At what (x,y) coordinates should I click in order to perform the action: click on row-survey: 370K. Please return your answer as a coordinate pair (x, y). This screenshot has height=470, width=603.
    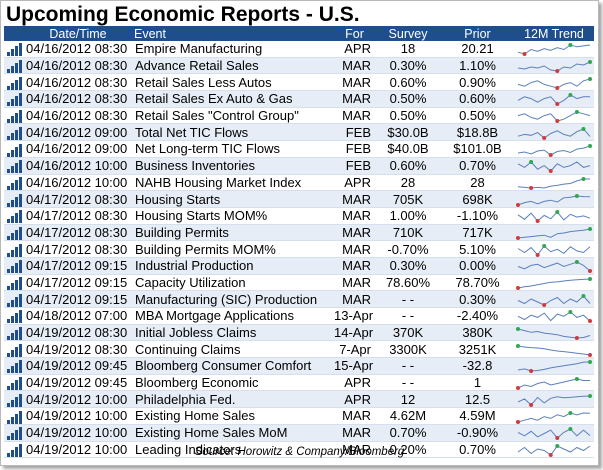
    Looking at the image, I should click on (408, 333).